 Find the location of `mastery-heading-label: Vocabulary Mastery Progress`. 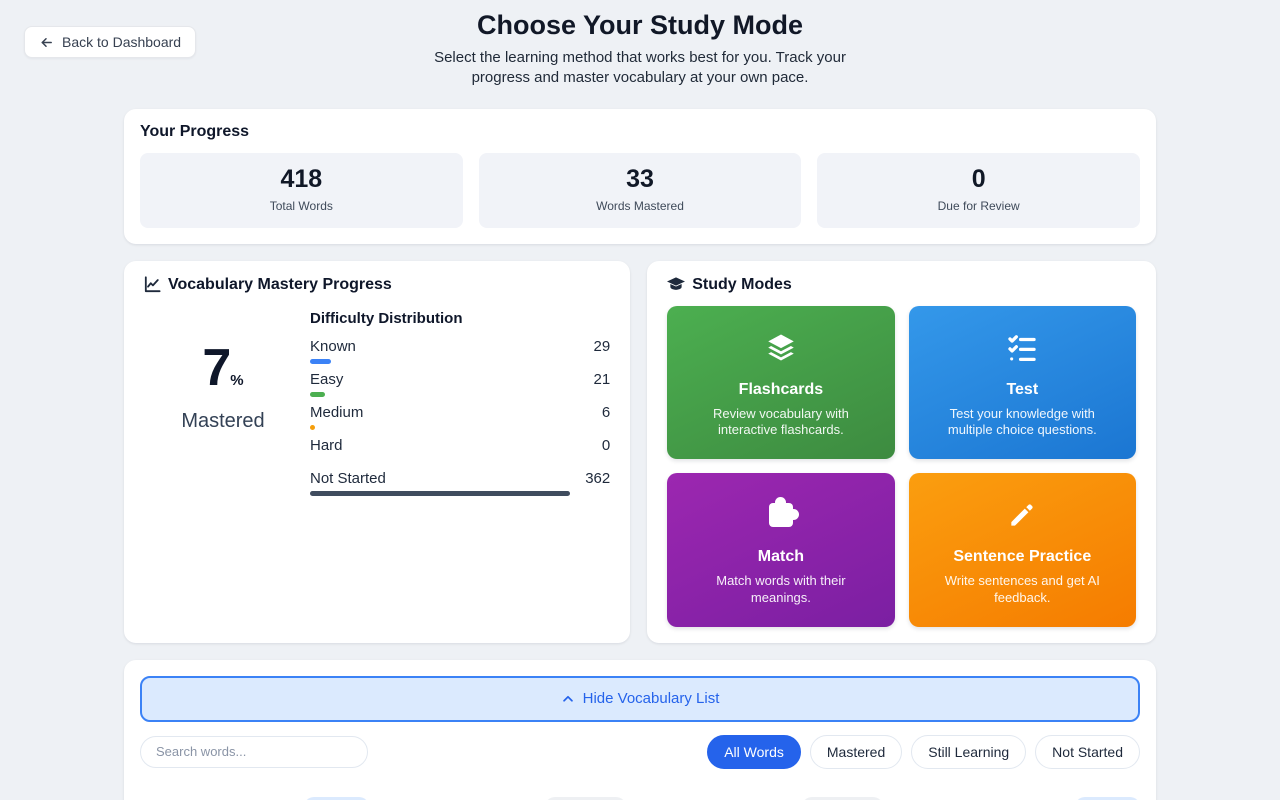

mastery-heading-label: Vocabulary Mastery Progress is located at coordinates (280, 284).